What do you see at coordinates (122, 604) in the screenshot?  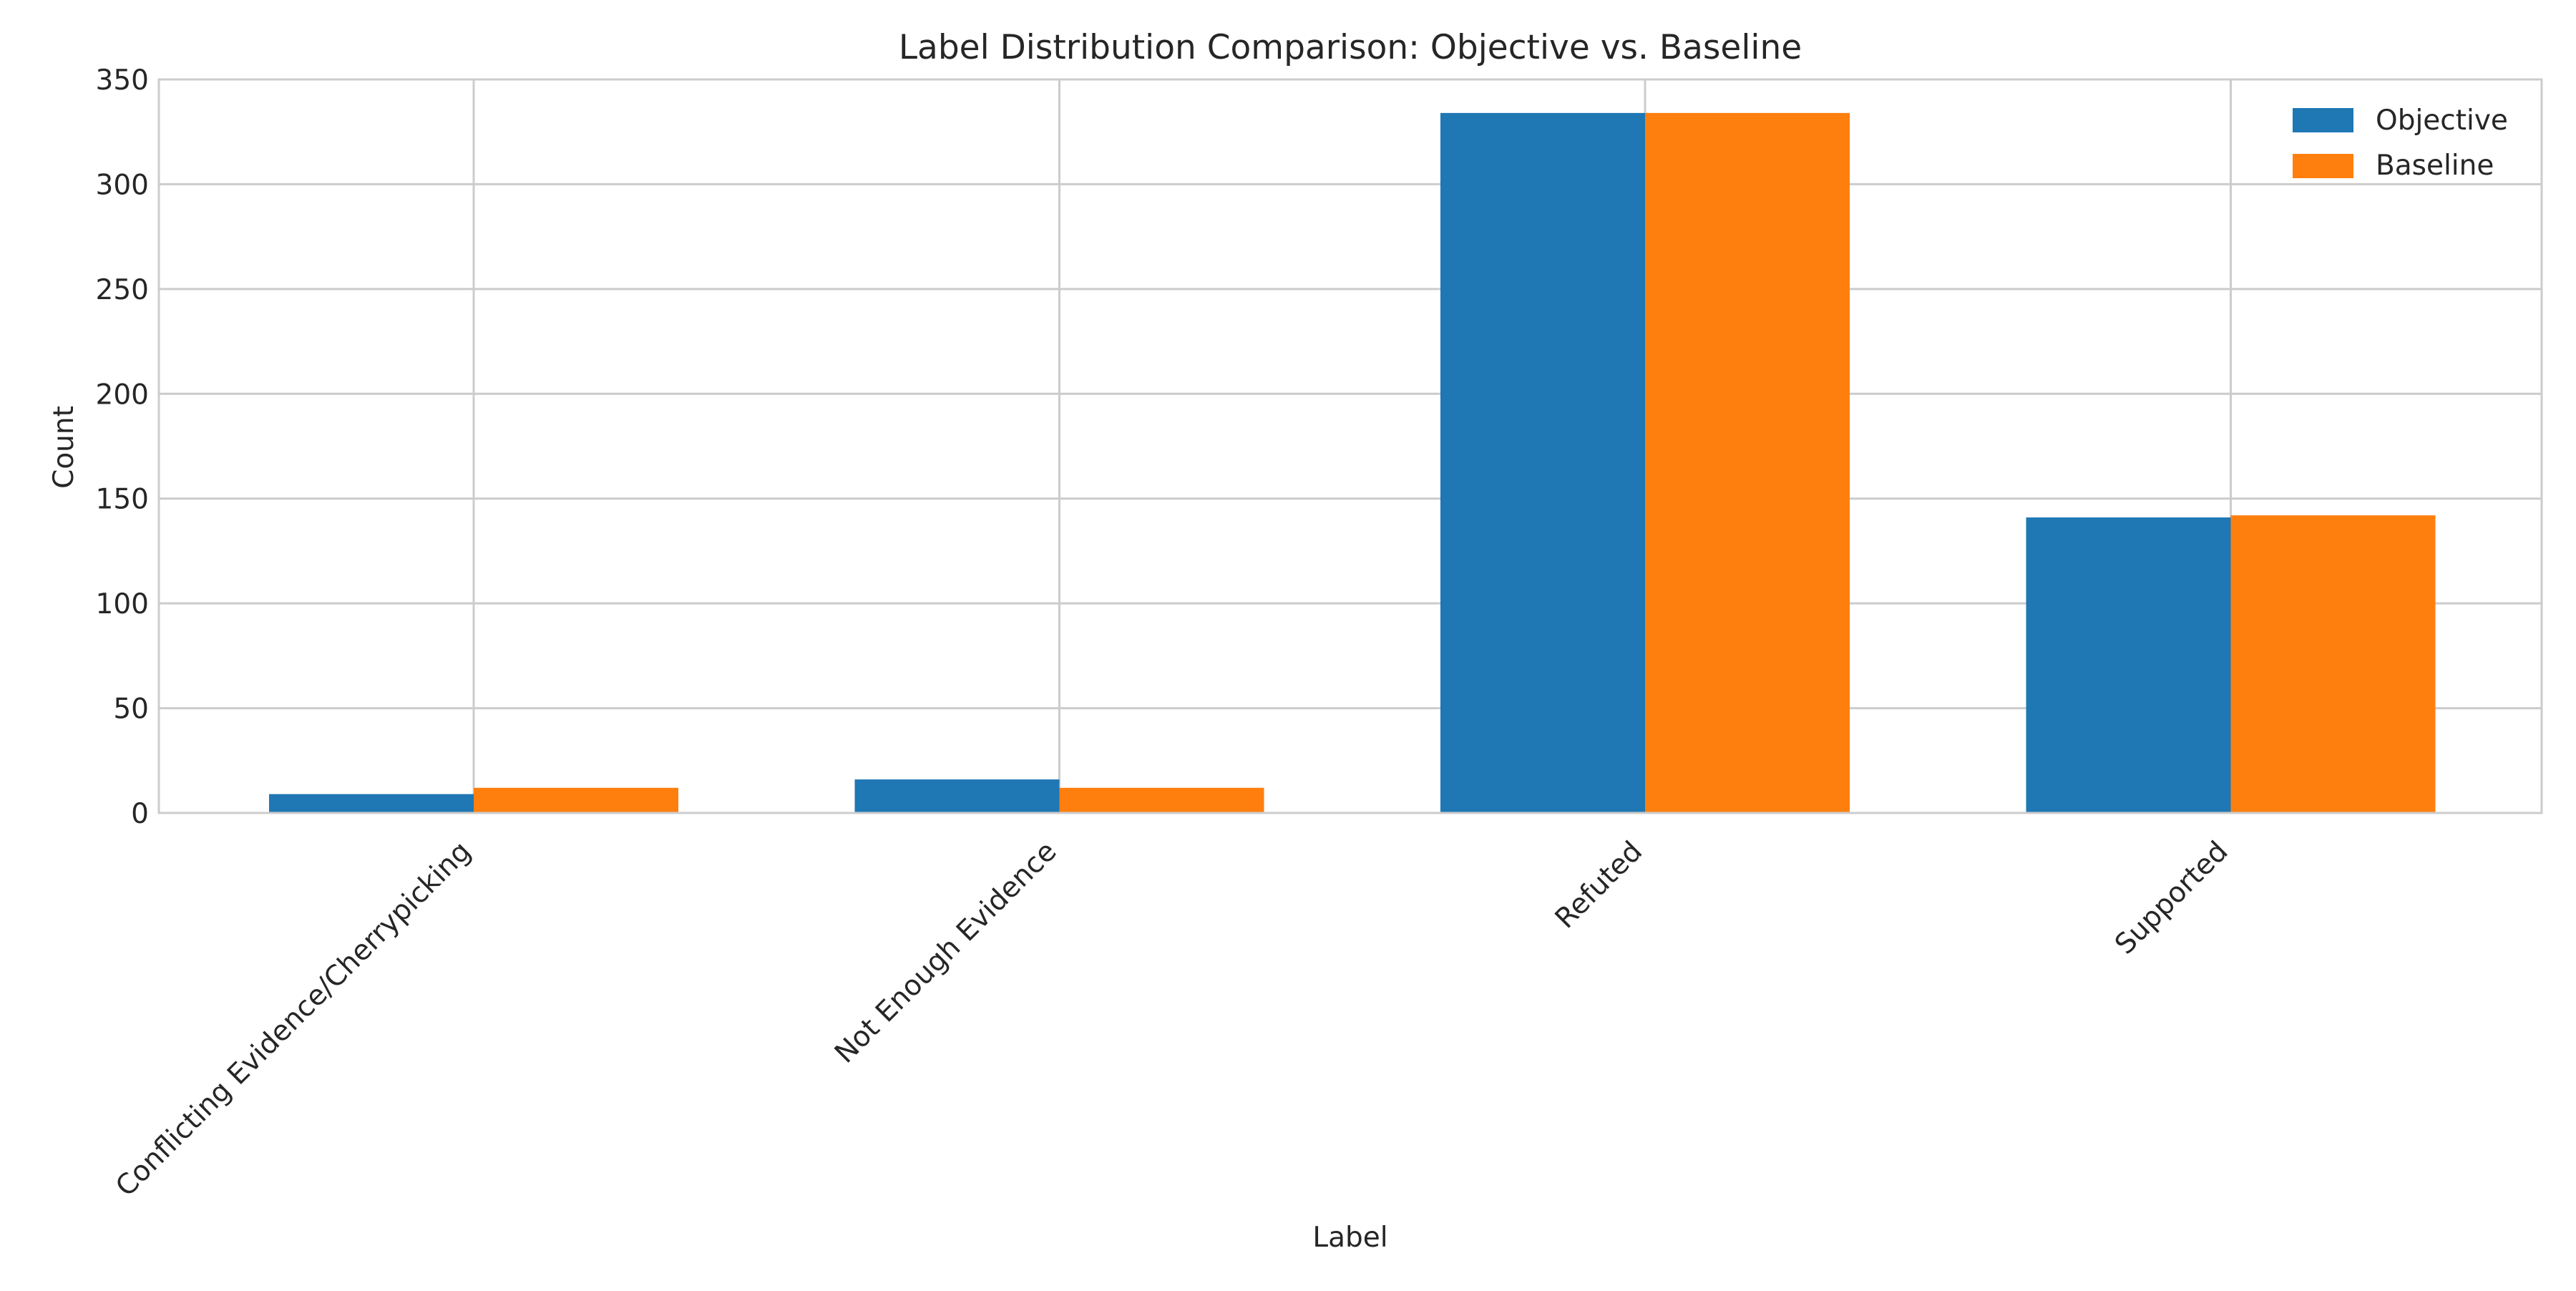 I see `y-tick-label: 100` at bounding box center [122, 604].